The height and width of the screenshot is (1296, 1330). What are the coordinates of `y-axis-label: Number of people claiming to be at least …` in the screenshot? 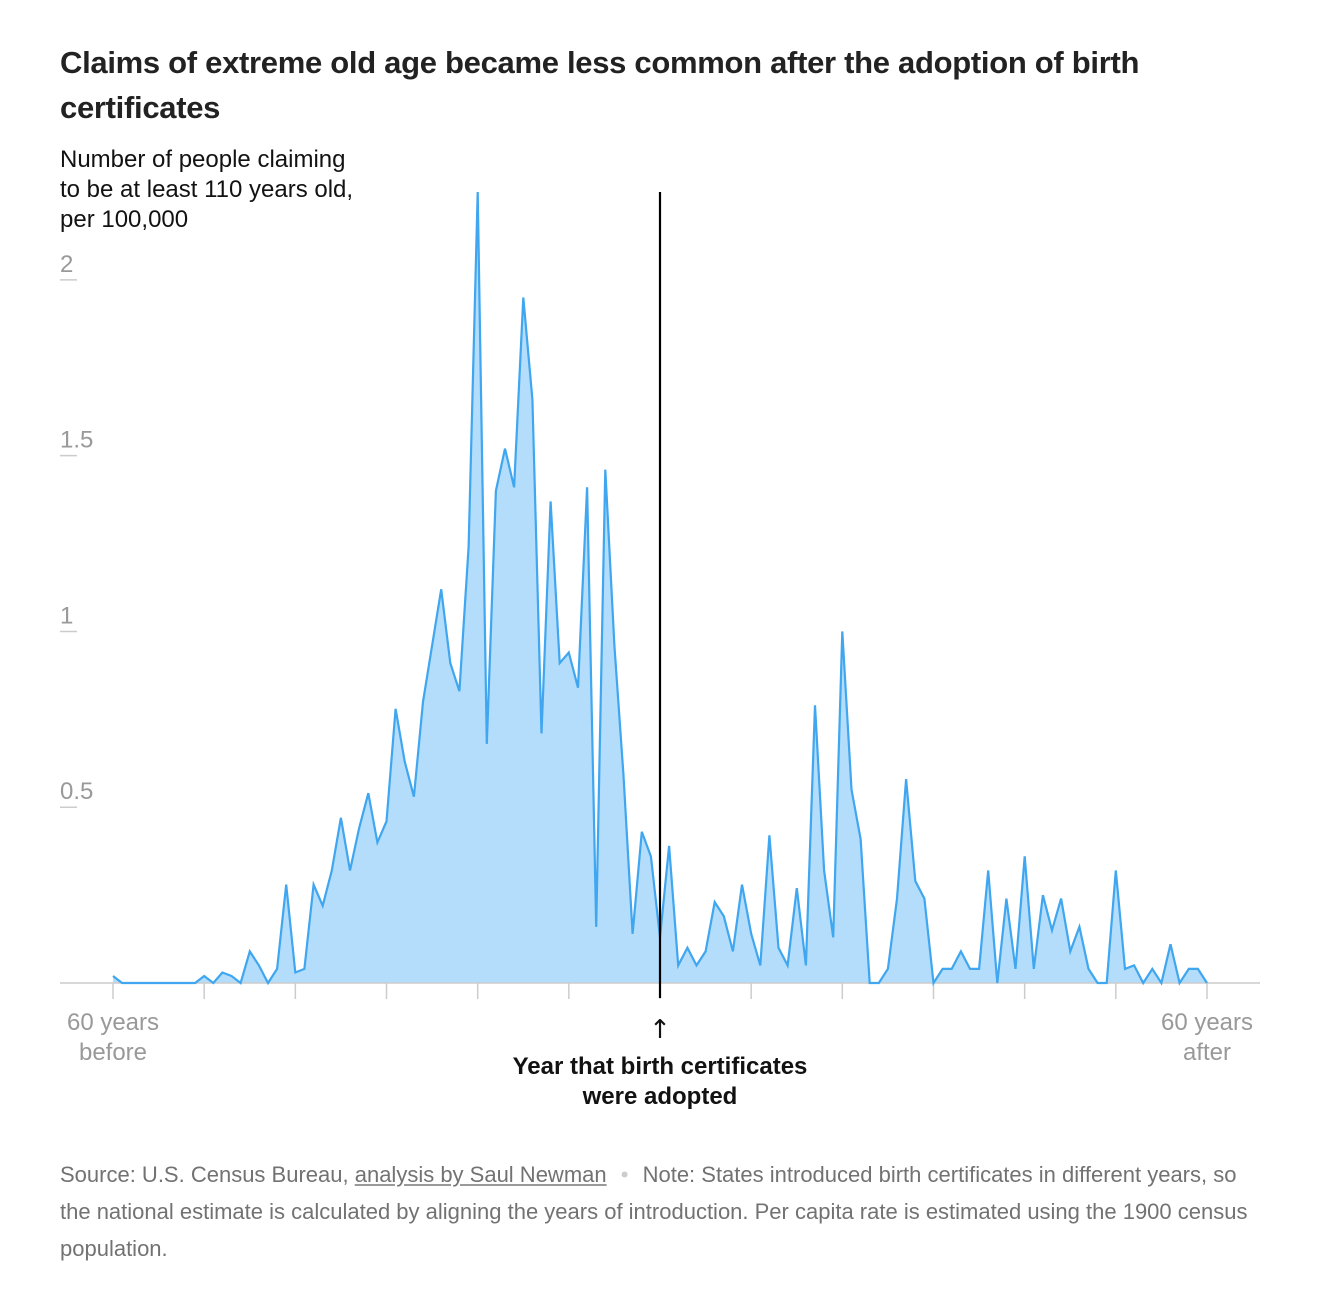 It's located at (206, 189).